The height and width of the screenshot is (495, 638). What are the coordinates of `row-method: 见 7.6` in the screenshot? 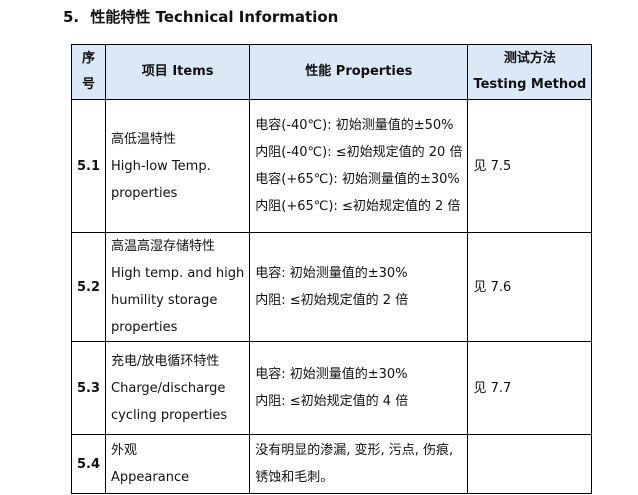 It's located at (530, 287).